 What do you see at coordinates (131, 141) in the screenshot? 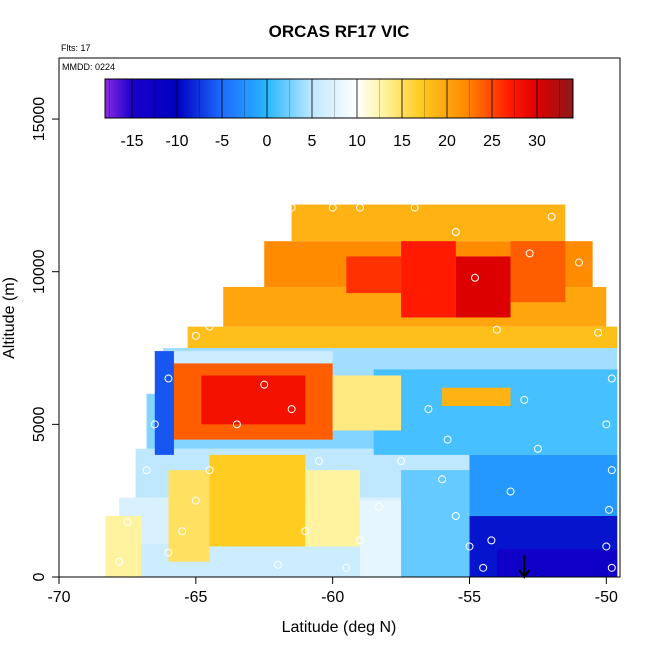
I see `colorbar-tick-label: -15` at bounding box center [131, 141].